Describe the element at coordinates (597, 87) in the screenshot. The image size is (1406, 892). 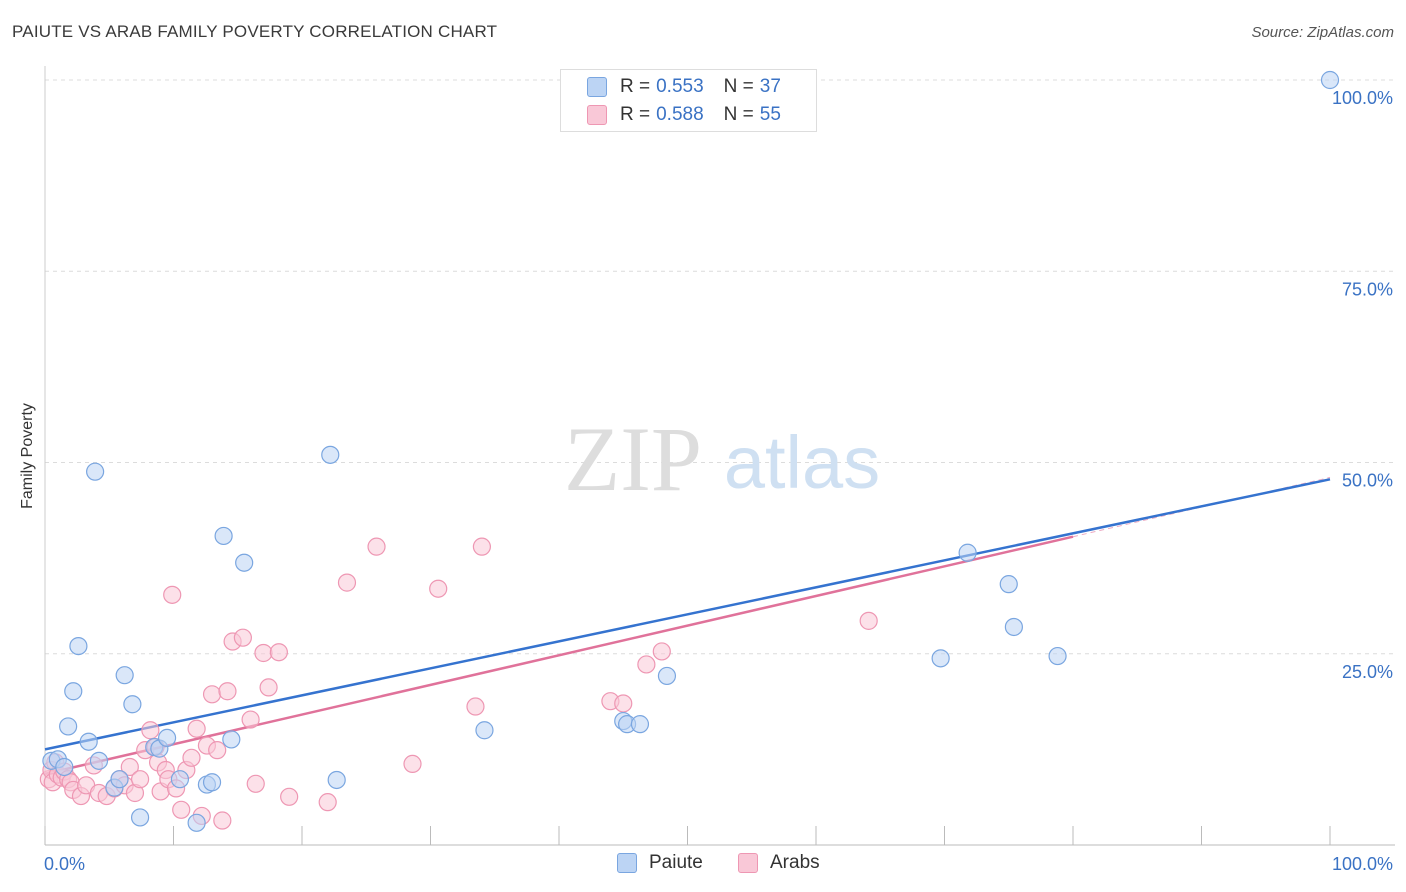
I see `paiute-swatch` at that location.